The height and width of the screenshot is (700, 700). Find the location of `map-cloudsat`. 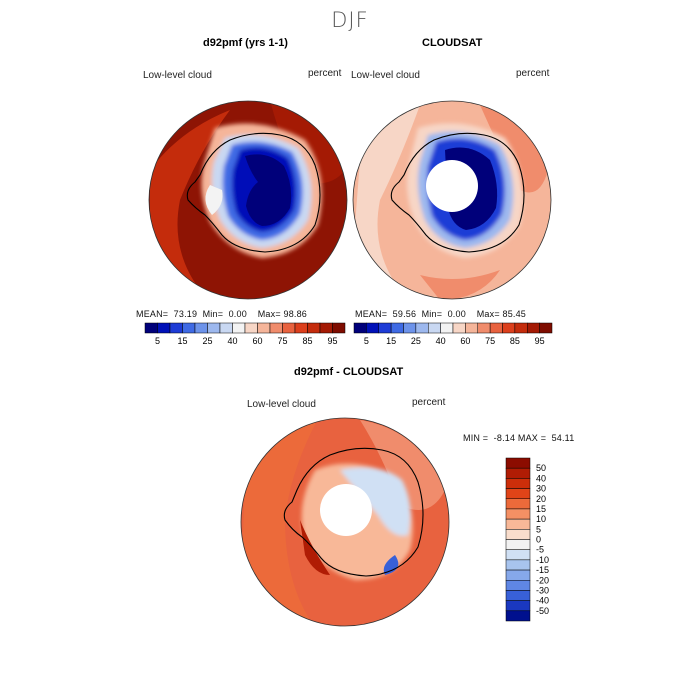

map-cloudsat is located at coordinates (452, 200).